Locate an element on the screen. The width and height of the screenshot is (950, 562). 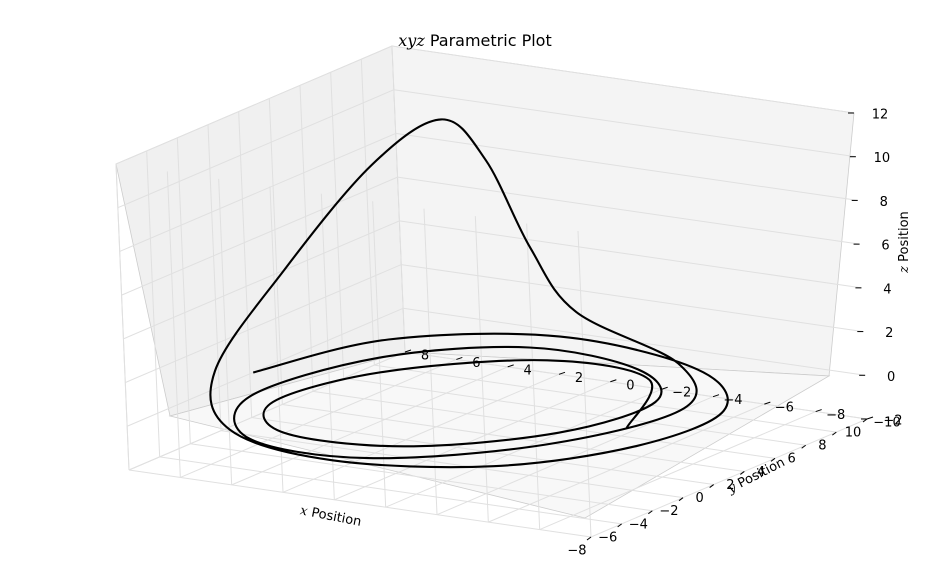
x-tick-label: −4 is located at coordinates (638, 524).